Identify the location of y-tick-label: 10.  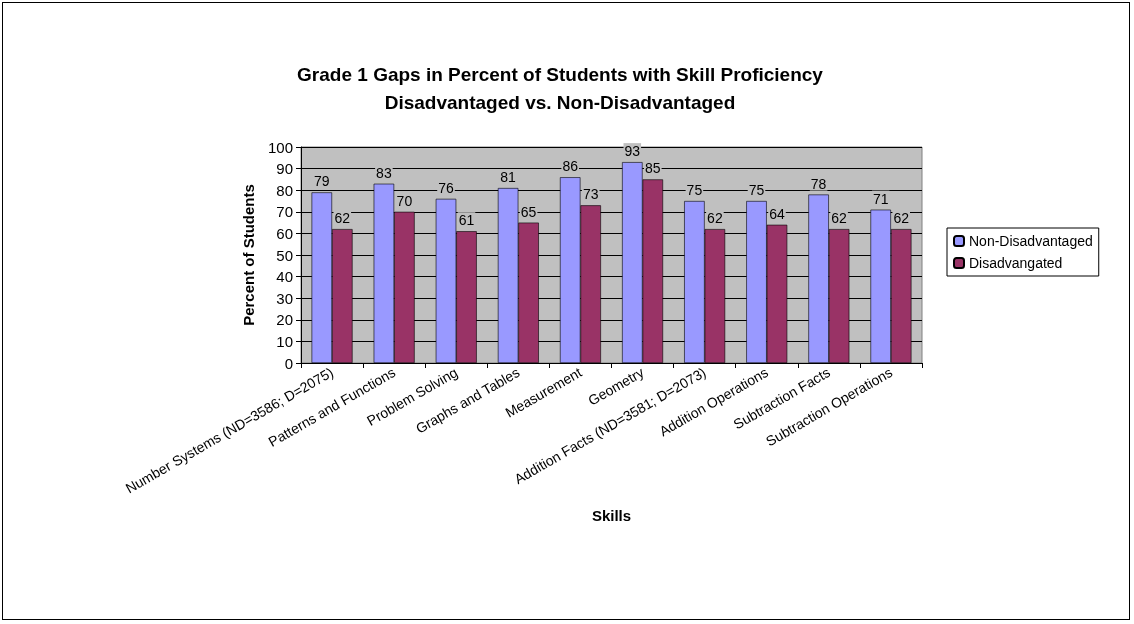
(284, 341).